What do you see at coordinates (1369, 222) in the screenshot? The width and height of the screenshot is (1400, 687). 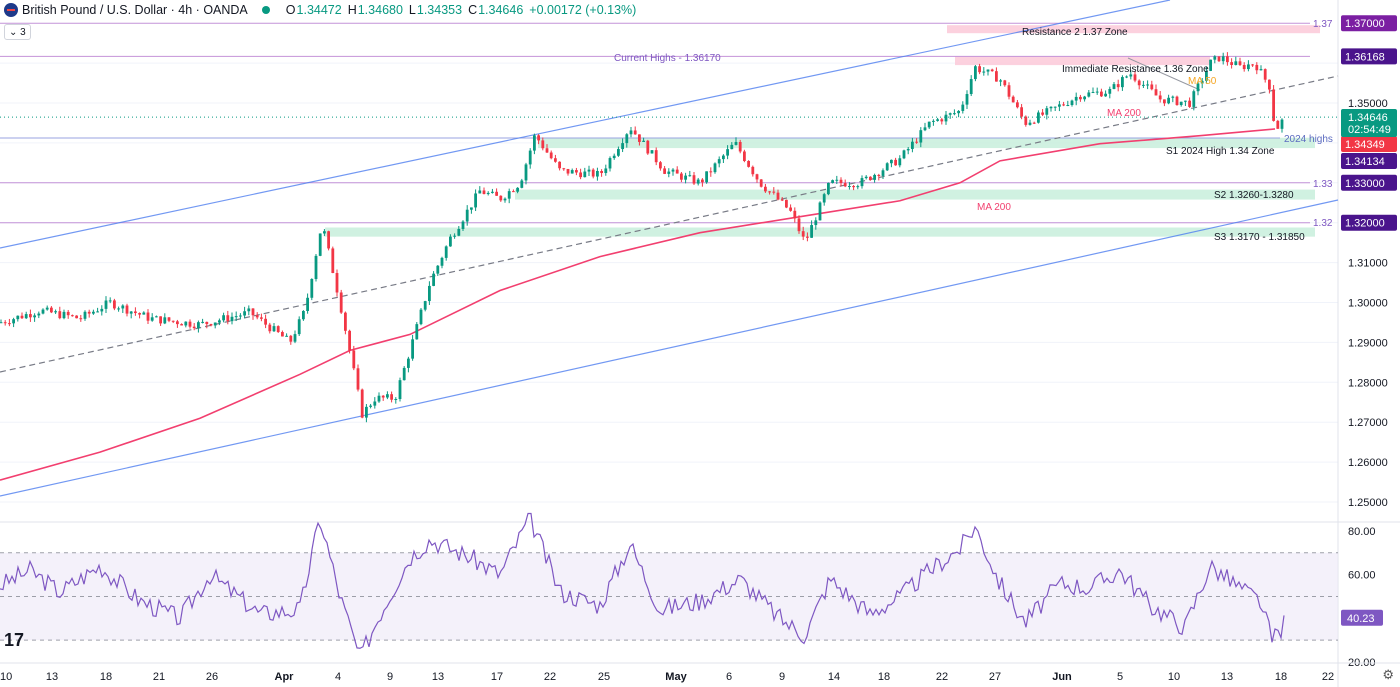 I see `price-tag-132-bg` at bounding box center [1369, 222].